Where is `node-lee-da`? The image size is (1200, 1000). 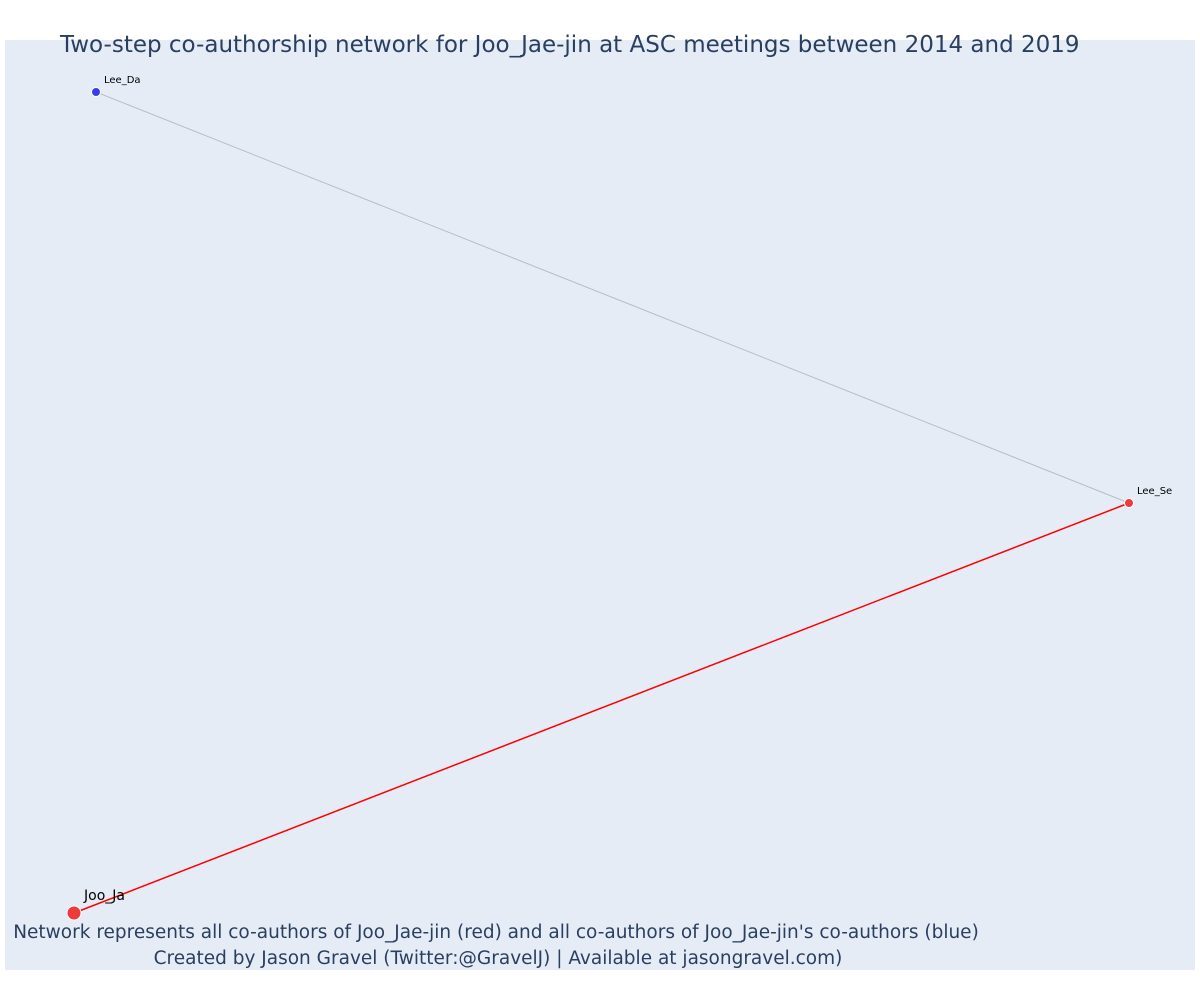
node-lee-da is located at coordinates (96, 92).